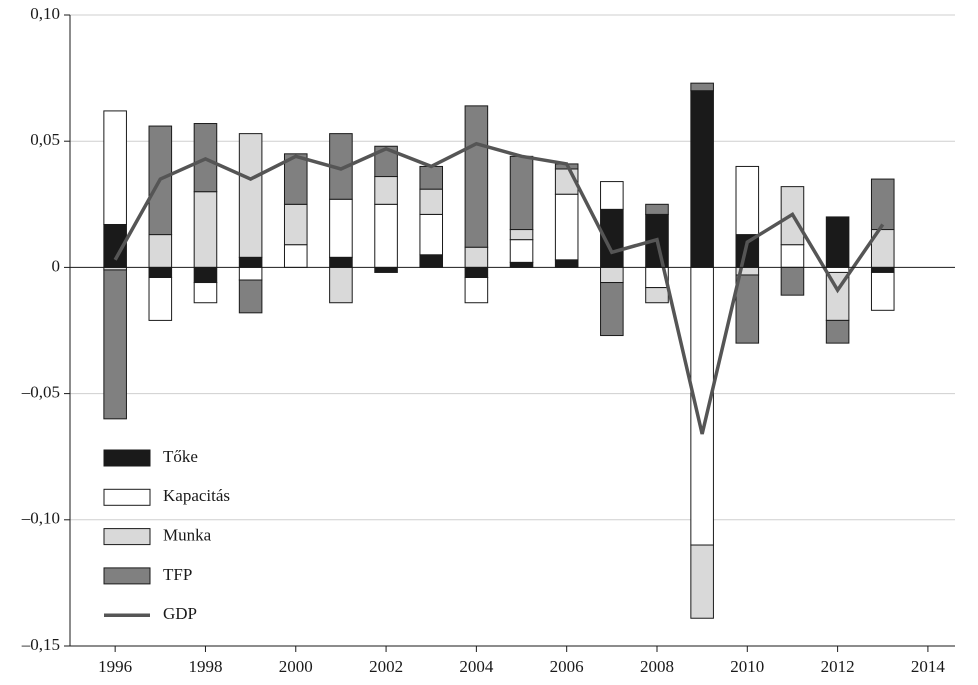  Describe the element at coordinates (386, 666) in the screenshot. I see `x-tick-label: 2002` at that location.